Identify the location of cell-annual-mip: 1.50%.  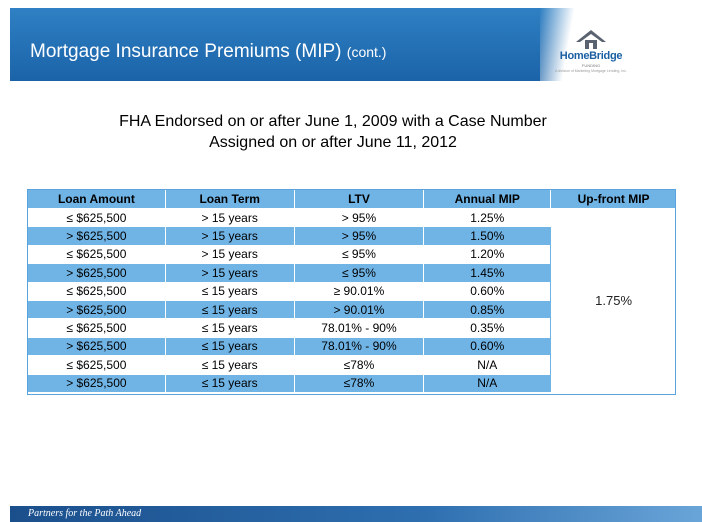
(487, 236).